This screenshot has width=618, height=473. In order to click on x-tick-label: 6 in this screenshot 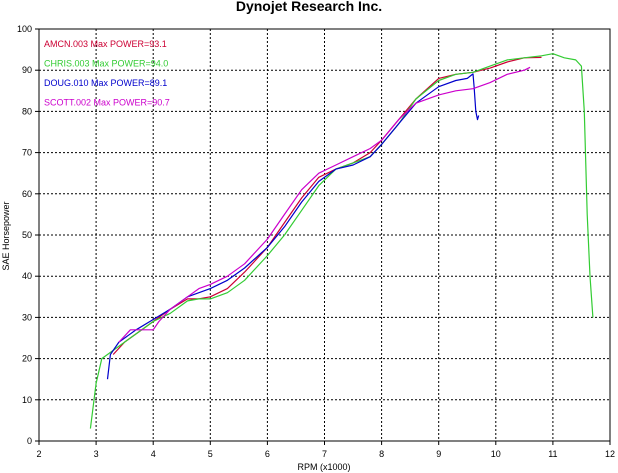, I will do `click(267, 454)`.